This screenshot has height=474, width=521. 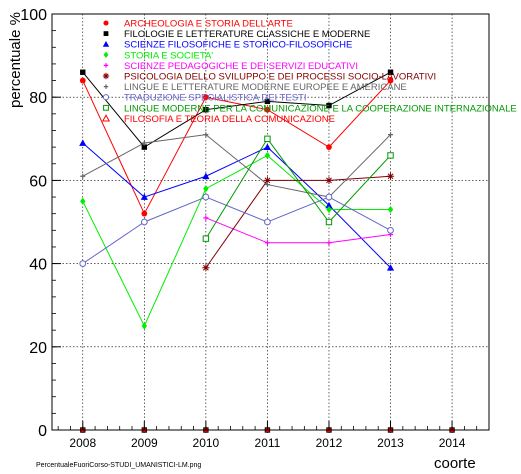 I want to click on legend-label: ARCHEOLOGIA E STORIA DELL'ARTE, so click(x=208, y=24).